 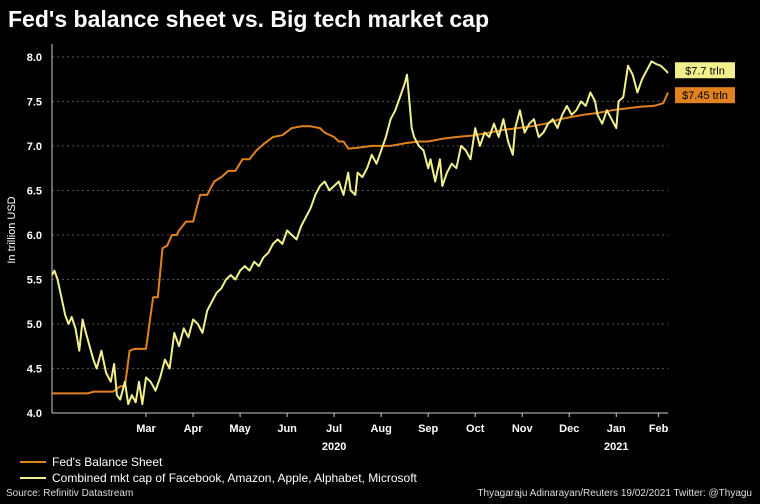 I want to click on y-tick-label: 8.0, so click(x=34, y=58).